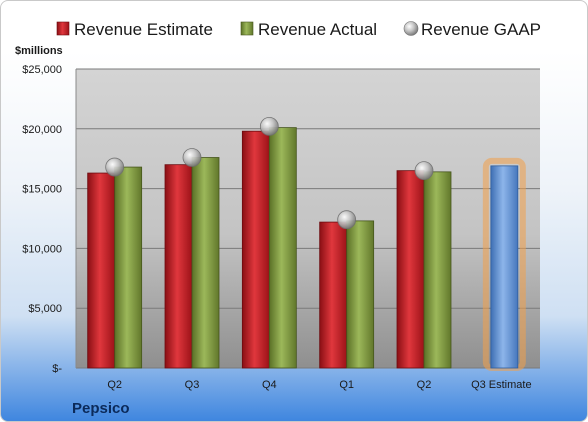 Image resolution: width=588 pixels, height=422 pixels. Describe the element at coordinates (501, 385) in the screenshot. I see `x-tick-label: Q3 Estimate` at that location.